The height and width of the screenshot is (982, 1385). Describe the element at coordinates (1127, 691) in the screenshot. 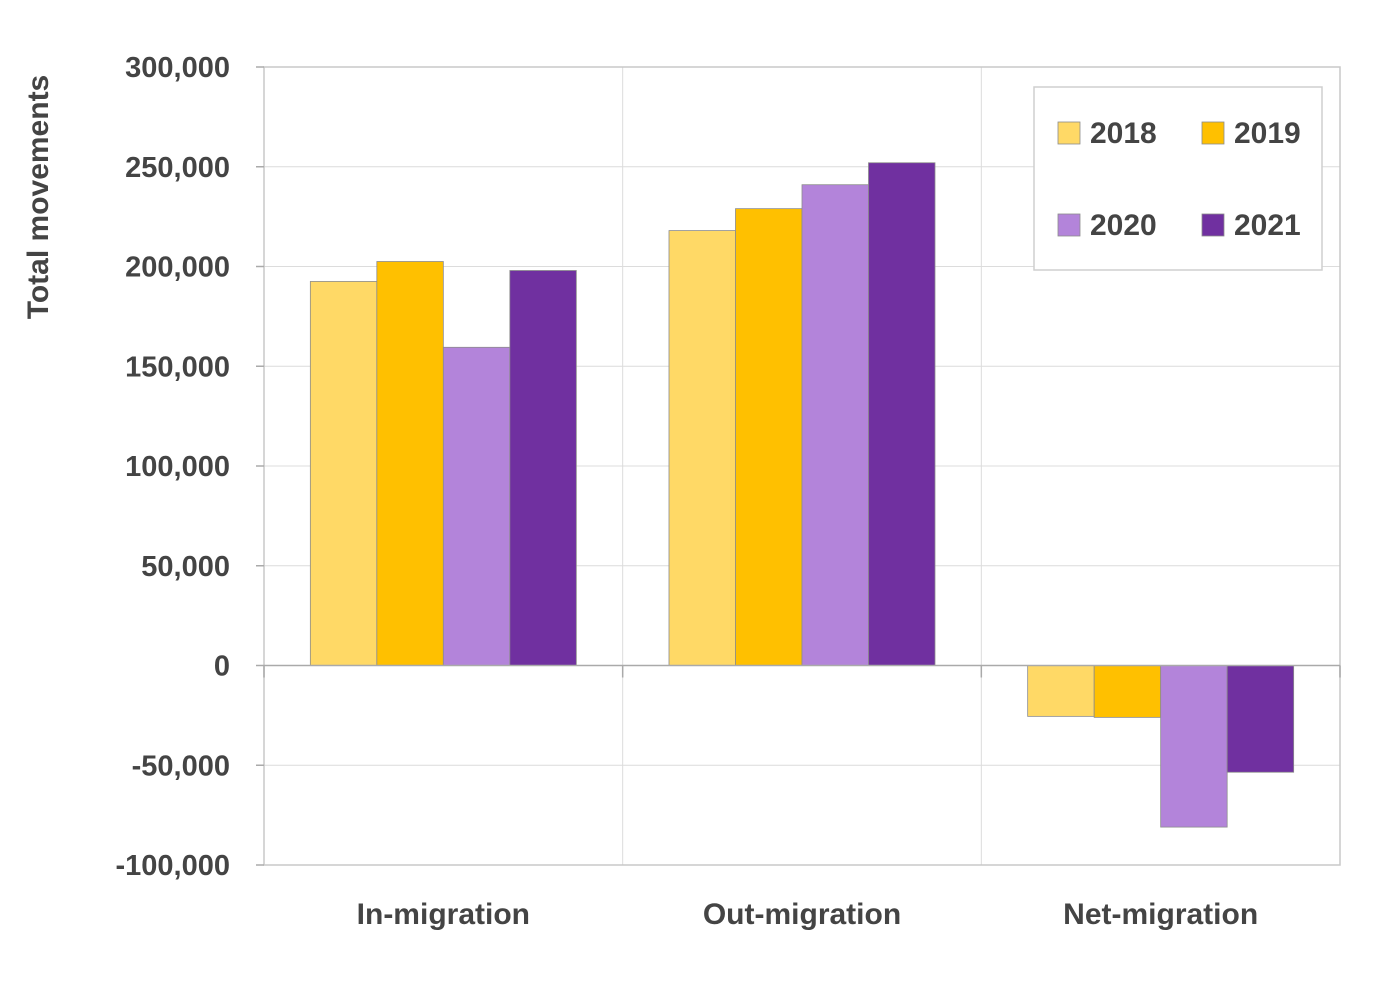

I see `bar-2019-net-migration` at that location.